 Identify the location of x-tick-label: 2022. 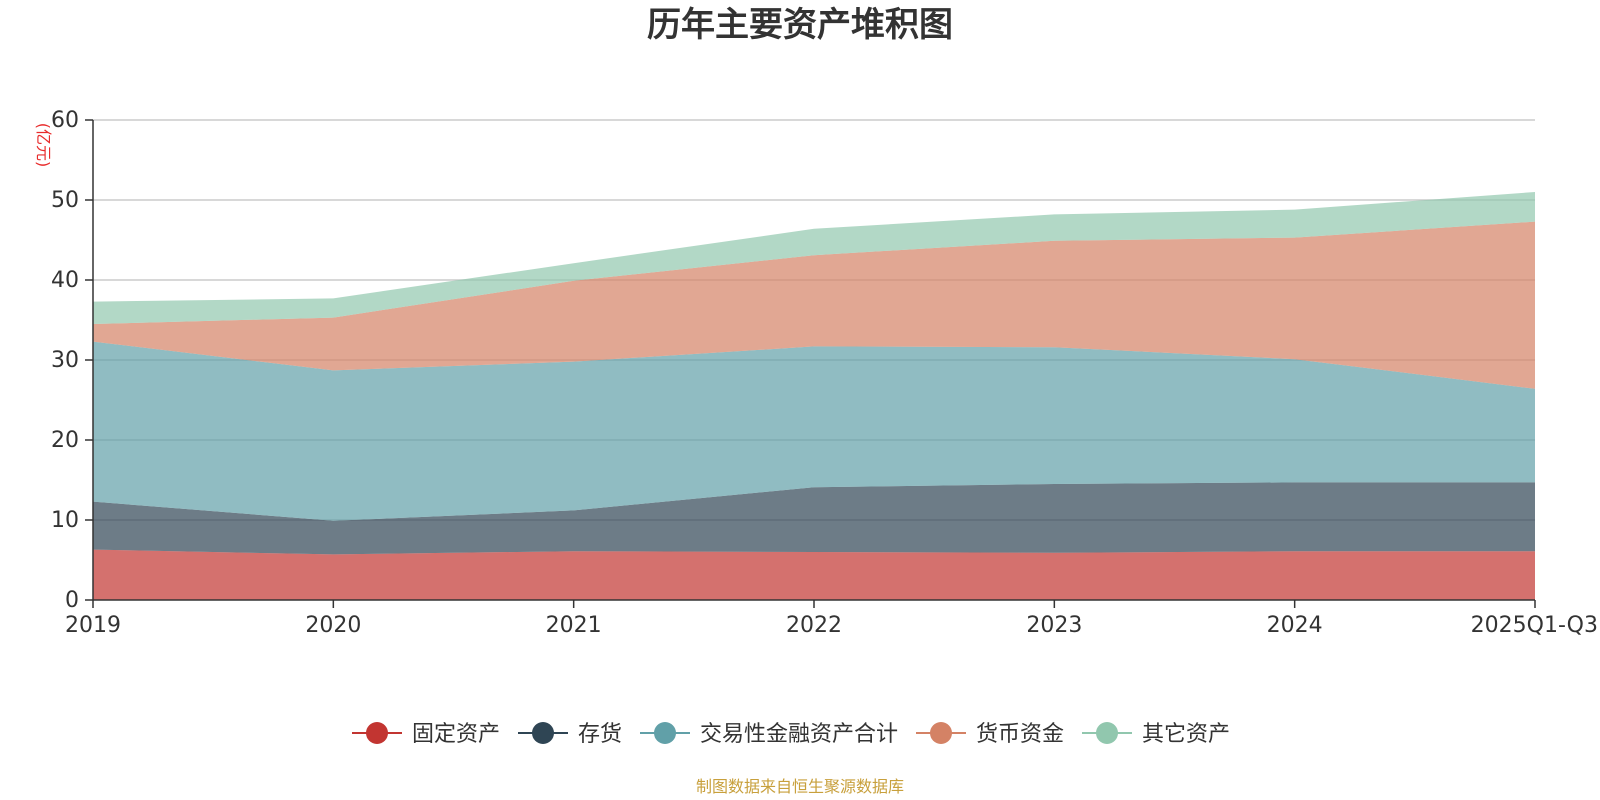
(814, 625).